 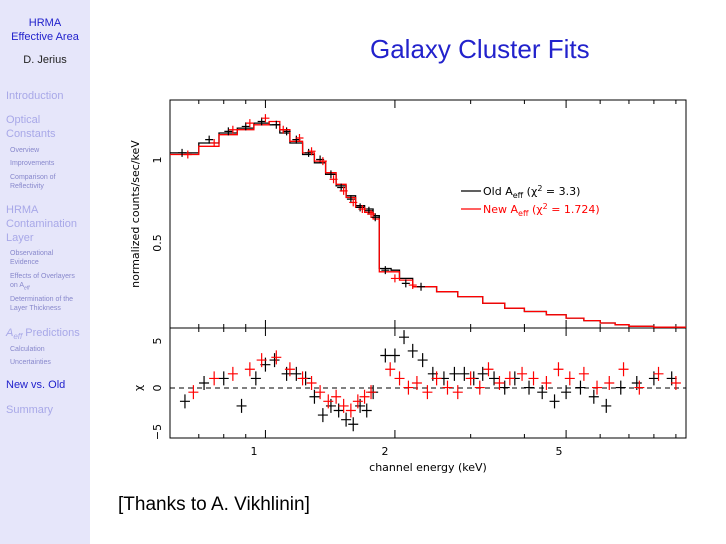 I want to click on nav-sub-effects-eff: eff, so click(x=27, y=288).